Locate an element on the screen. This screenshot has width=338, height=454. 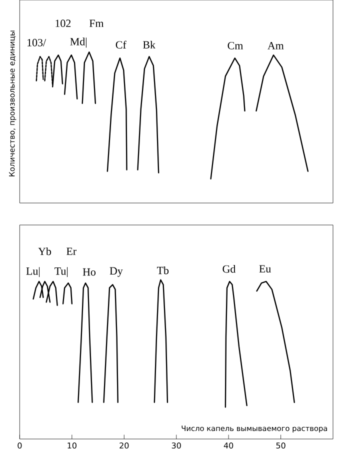
text: Fm is located at coordinates (96, 23).